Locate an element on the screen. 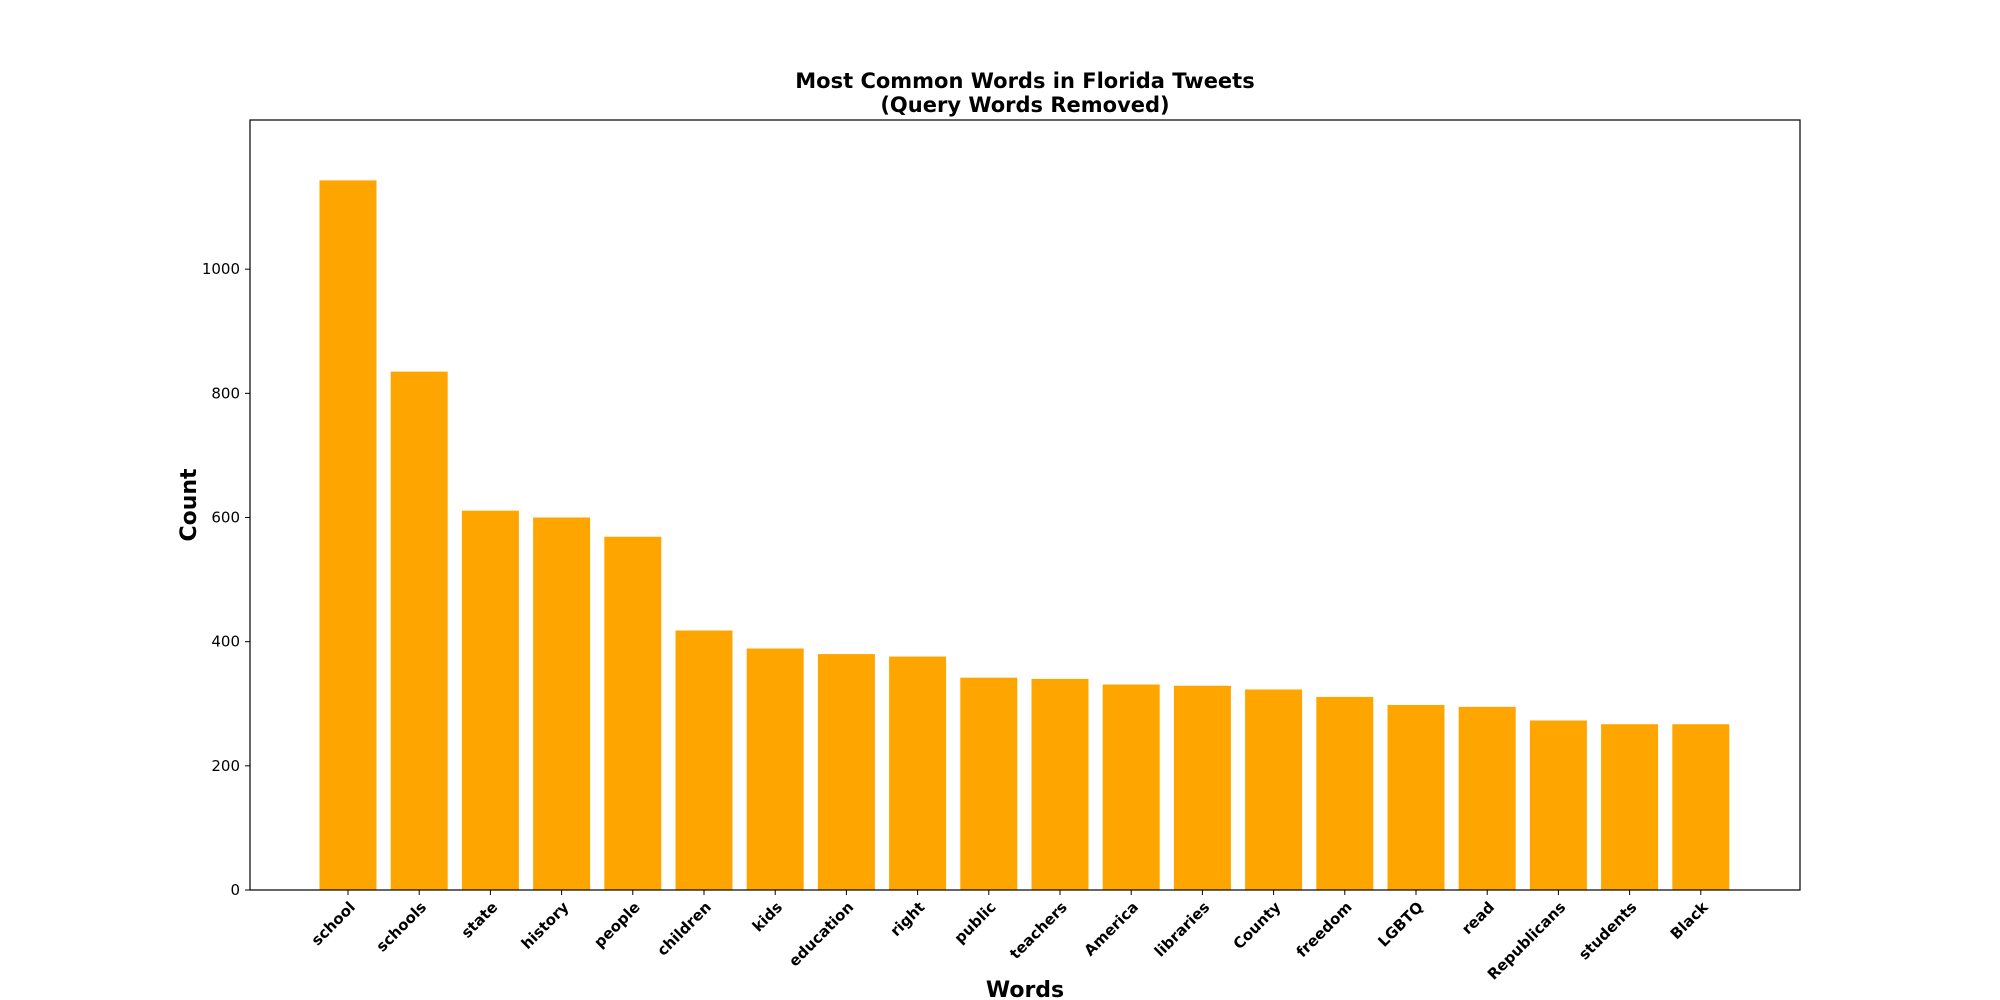 The width and height of the screenshot is (2000, 1000). y-tick-label: 400 is located at coordinates (225, 642).